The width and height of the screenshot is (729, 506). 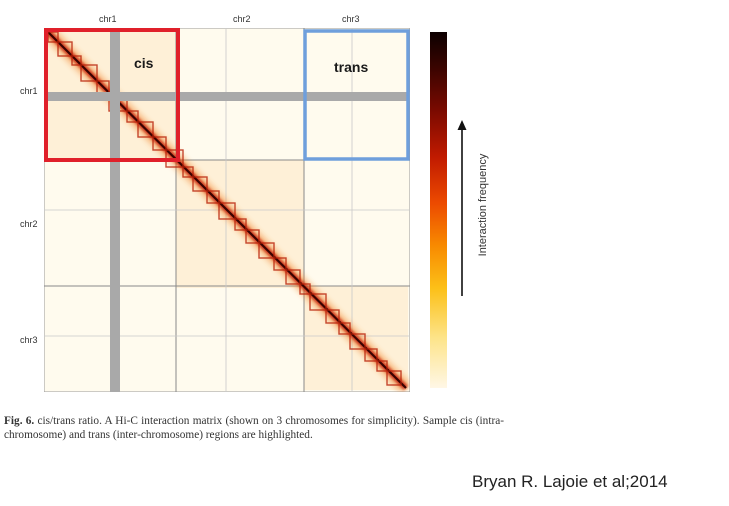 What do you see at coordinates (29, 91) in the screenshot?
I see `row-label-chr1: chr1` at bounding box center [29, 91].